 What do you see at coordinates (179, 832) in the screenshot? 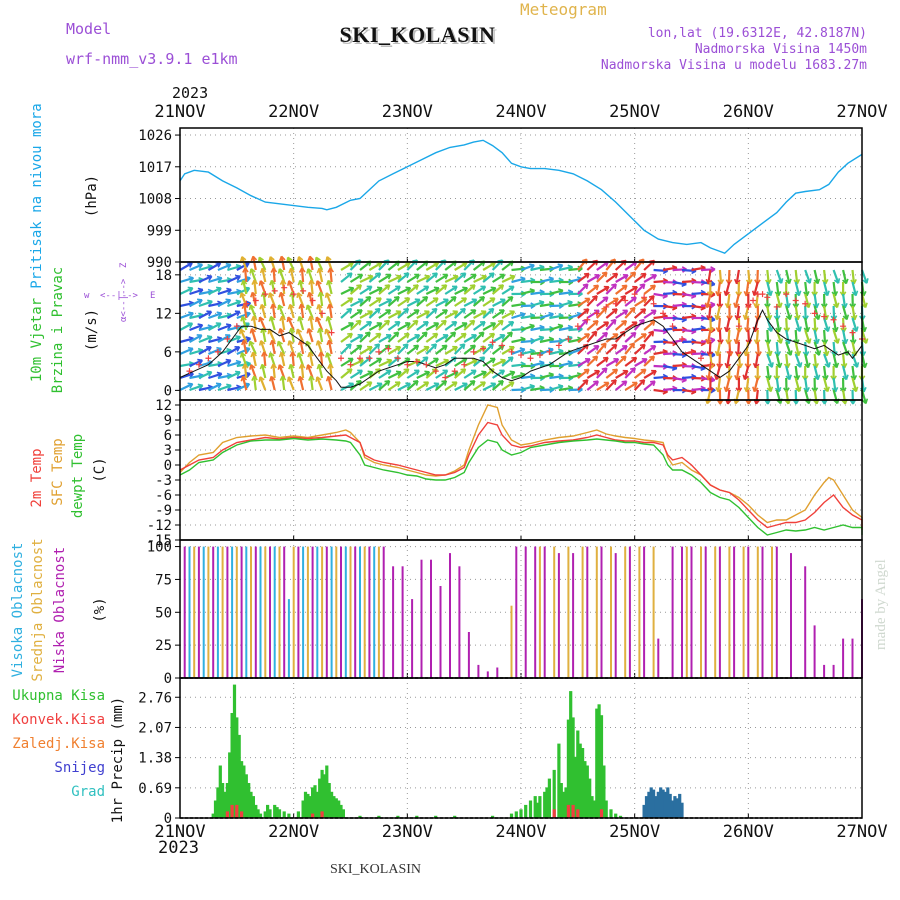
I see `date-label-bottom: 21NOV` at bounding box center [179, 832].